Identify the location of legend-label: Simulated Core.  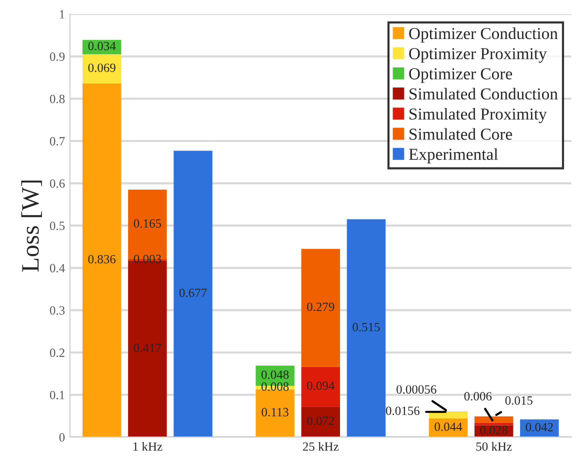
(461, 134).